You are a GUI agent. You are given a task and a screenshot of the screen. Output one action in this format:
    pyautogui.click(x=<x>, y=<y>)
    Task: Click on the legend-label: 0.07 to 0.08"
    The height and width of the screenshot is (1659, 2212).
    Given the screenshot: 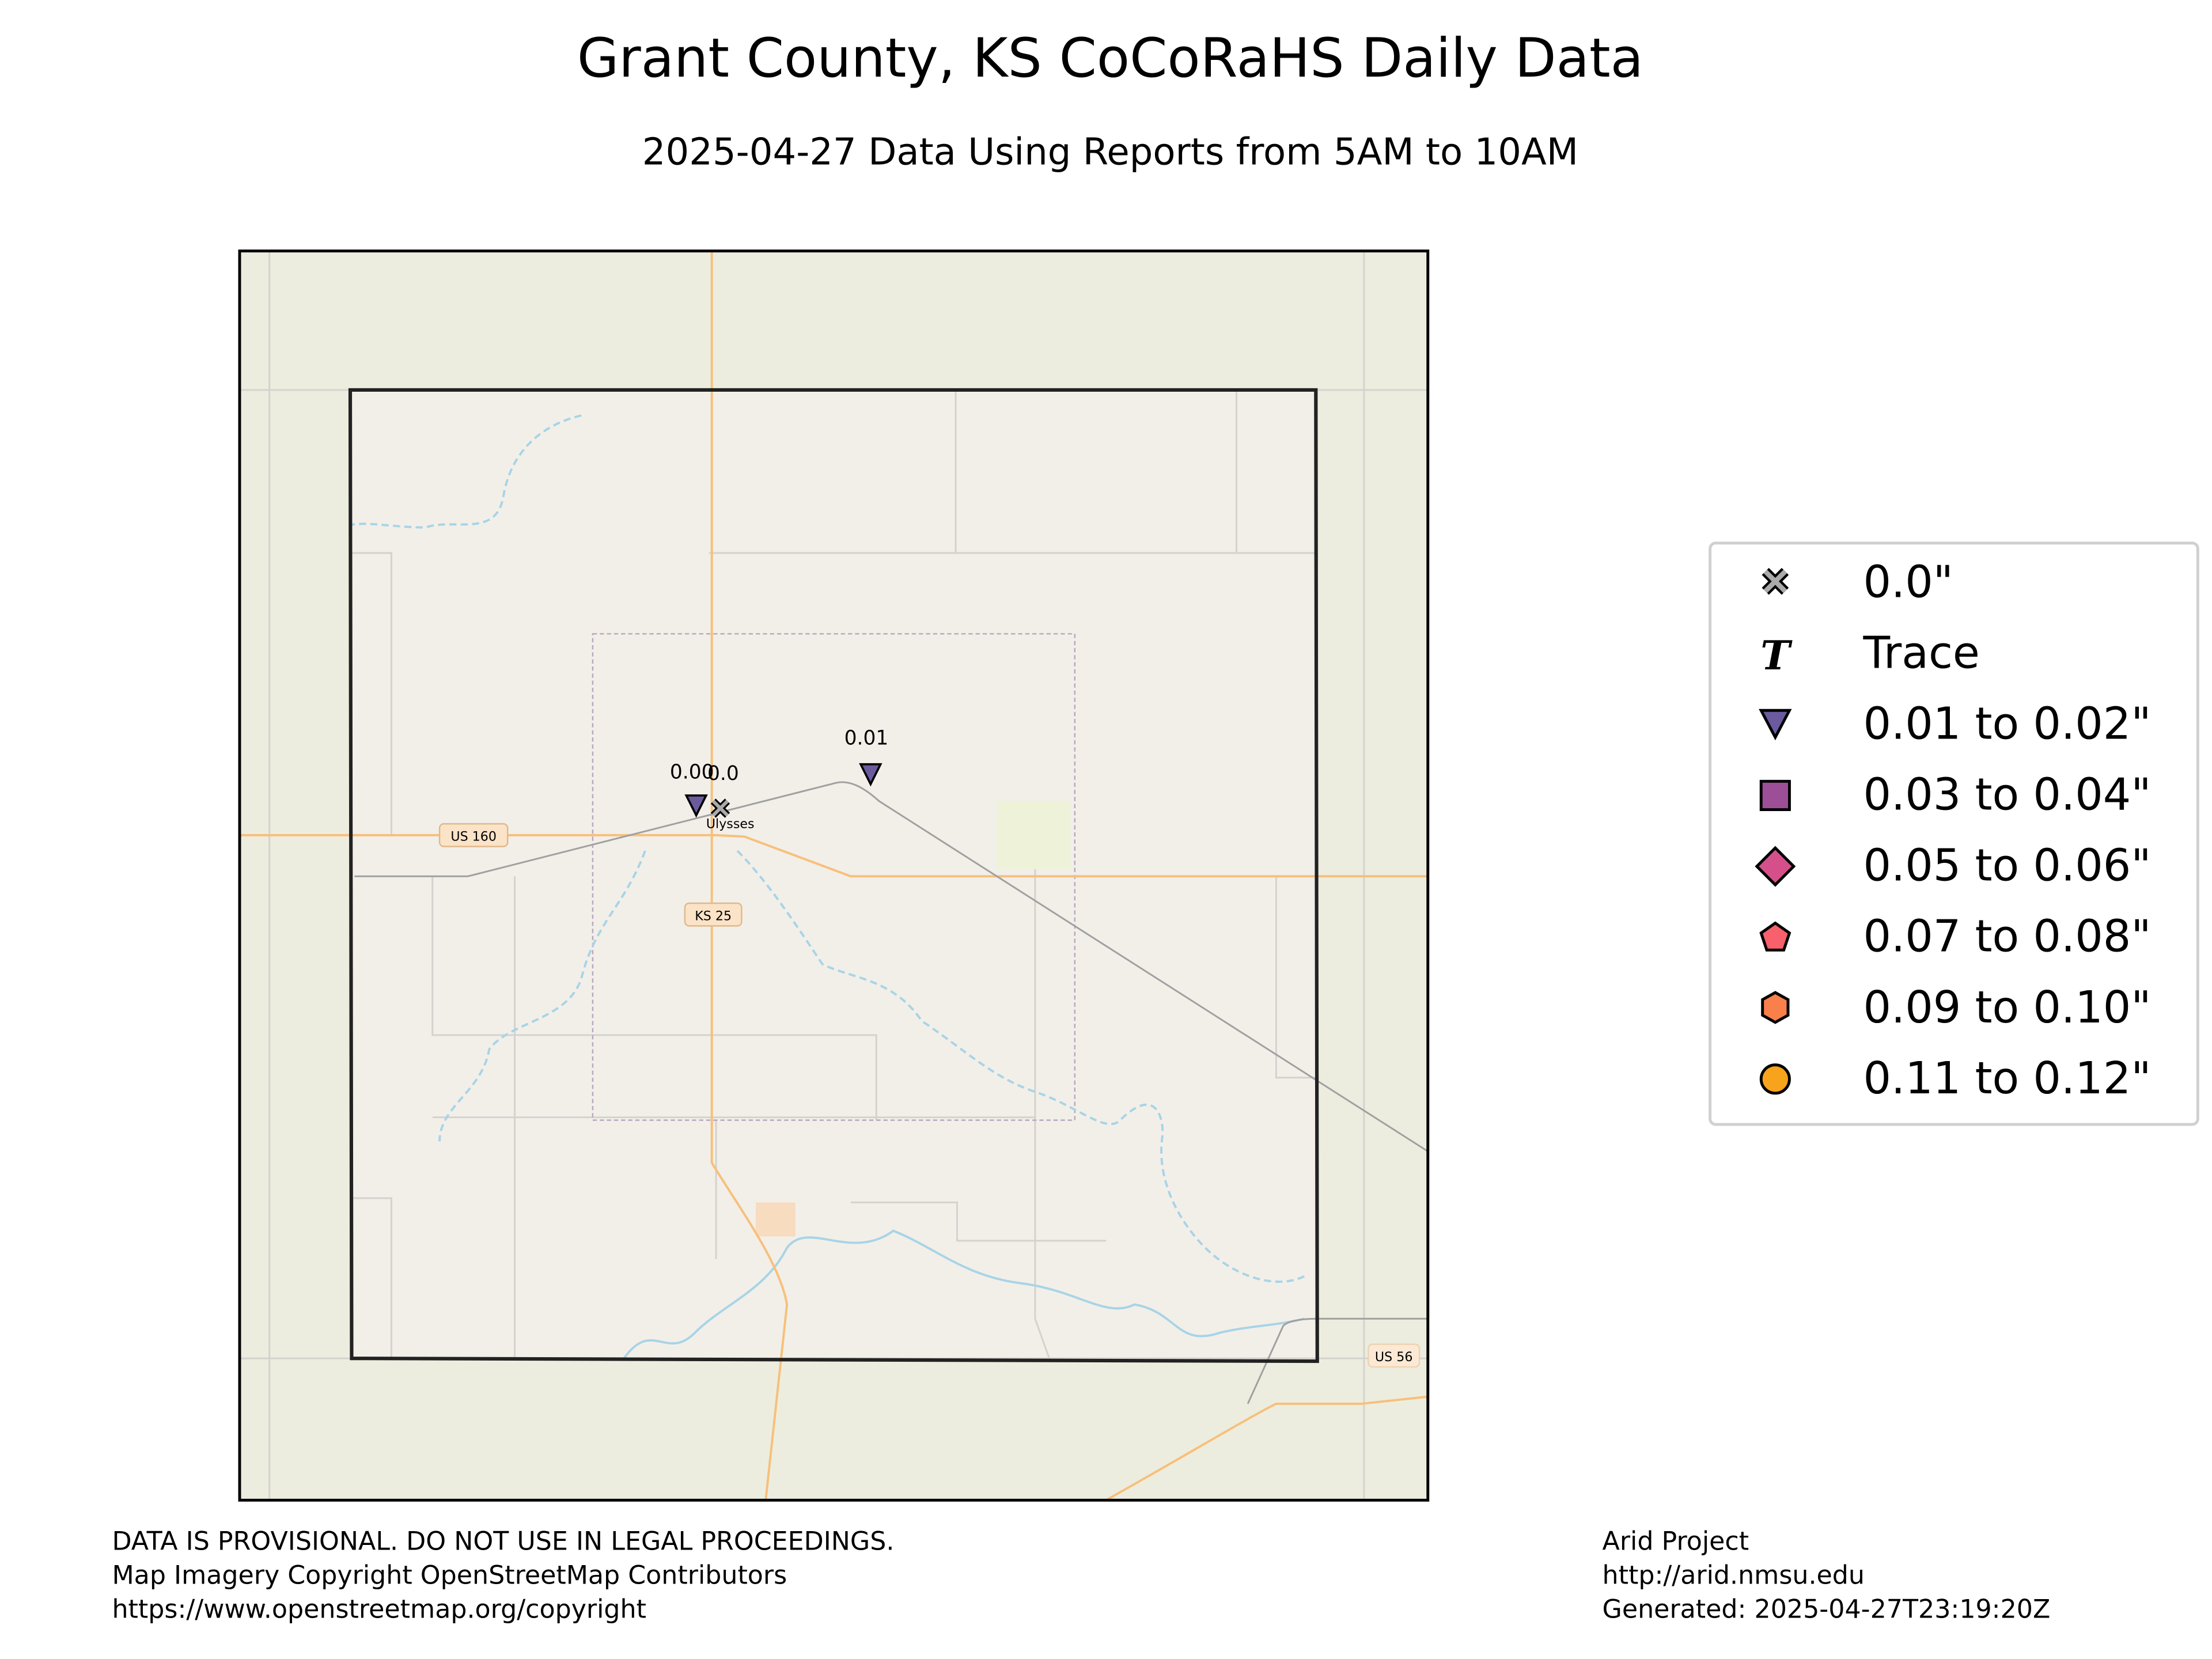 What is the action you would take?
    pyautogui.click(x=2007, y=936)
    